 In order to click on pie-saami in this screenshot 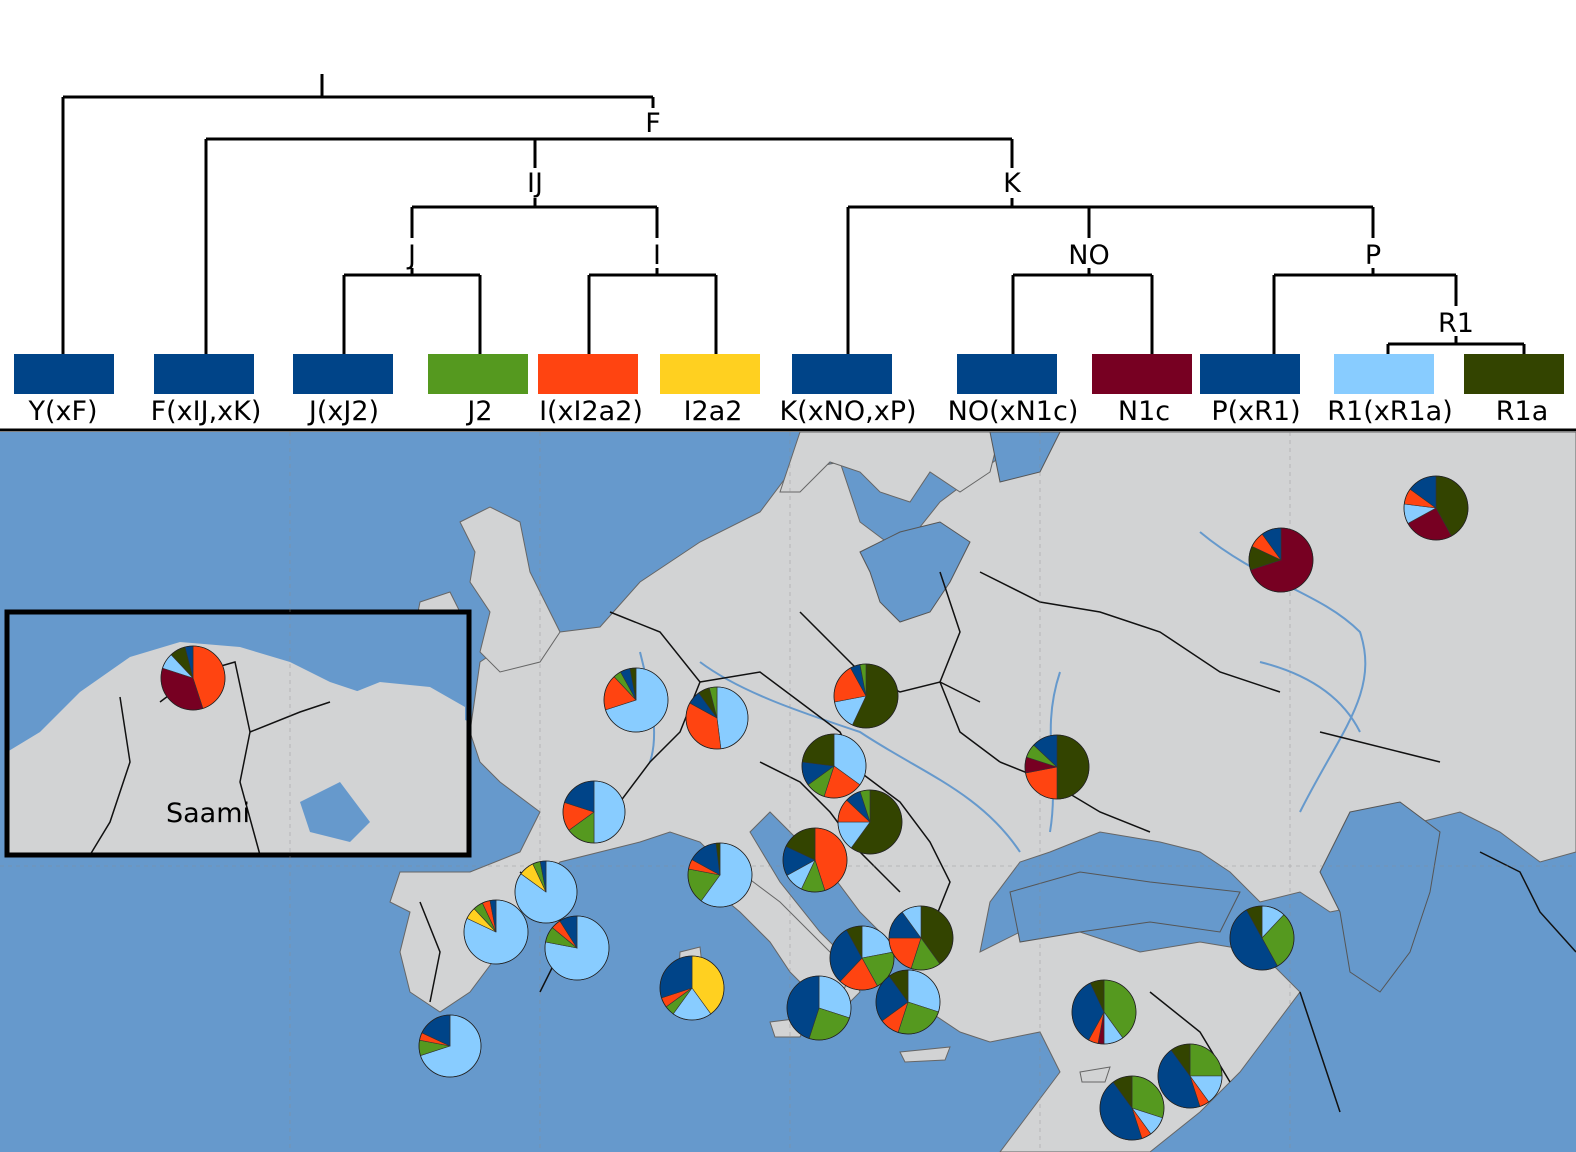, I will do `click(193, 678)`.